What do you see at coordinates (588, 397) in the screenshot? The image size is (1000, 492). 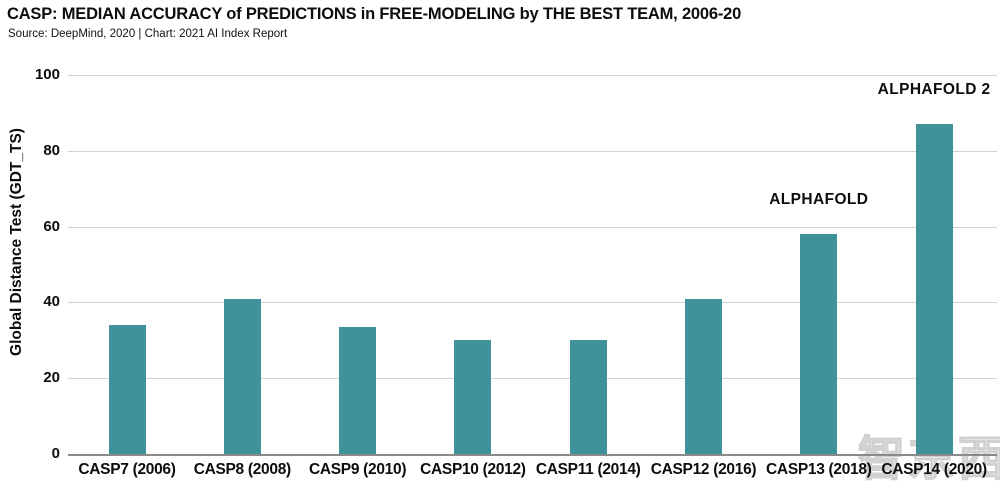 I see `bar-casp11` at bounding box center [588, 397].